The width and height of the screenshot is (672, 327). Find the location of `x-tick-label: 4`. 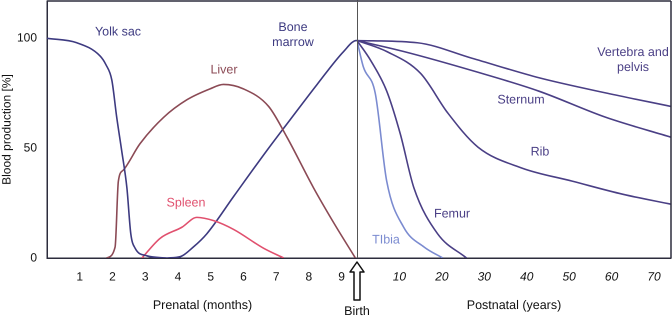

x-tick-label: 4 is located at coordinates (178, 277).